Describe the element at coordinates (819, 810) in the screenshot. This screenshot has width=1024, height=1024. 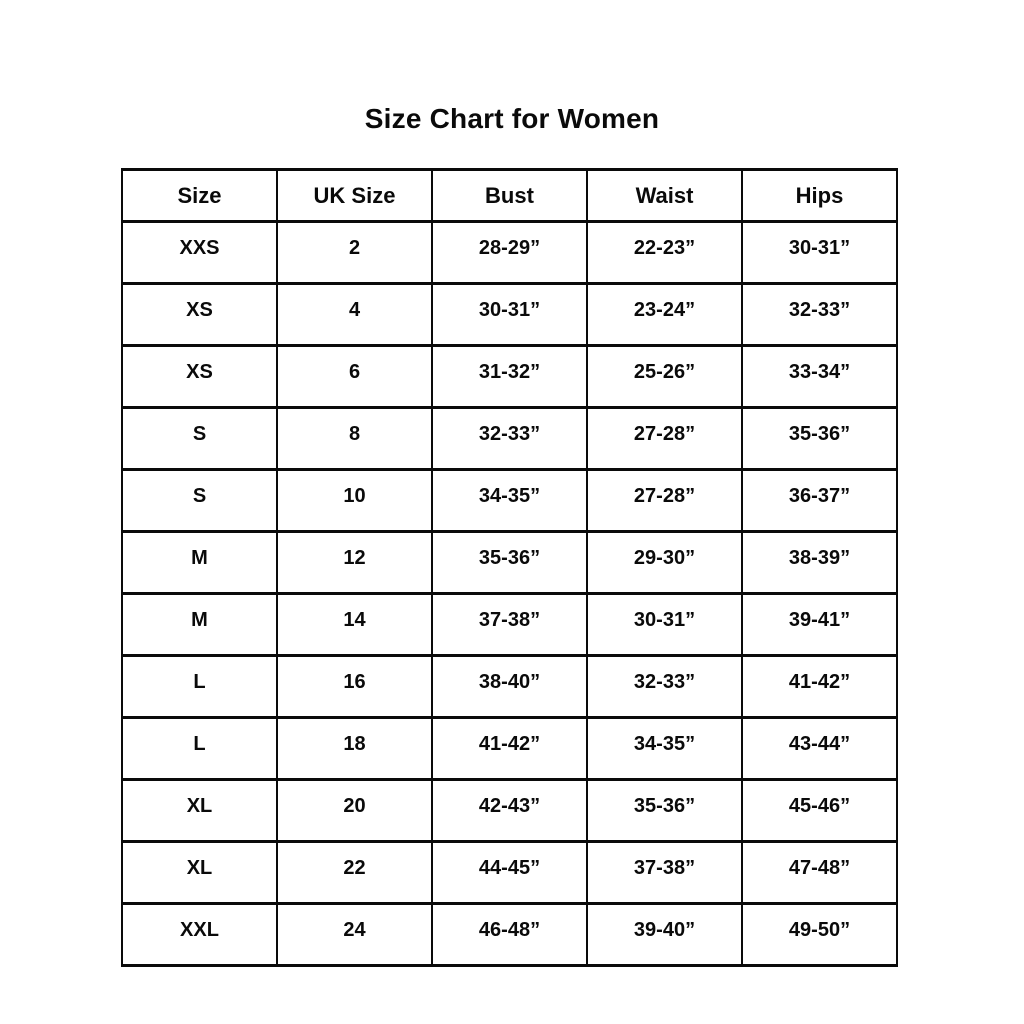
I see `table-cell: 45-46”` at that location.